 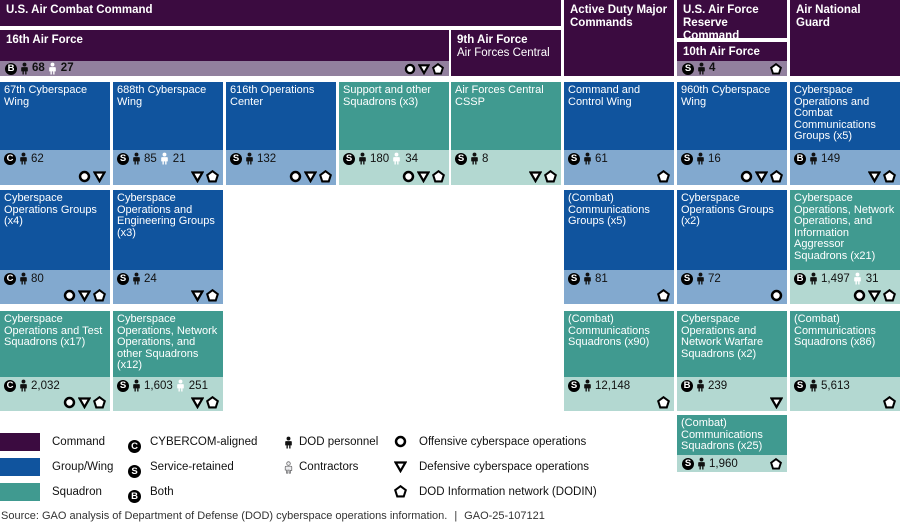 What do you see at coordinates (79, 10) in the screenshot?
I see `header-label: U.S. Air Combat Command` at bounding box center [79, 10].